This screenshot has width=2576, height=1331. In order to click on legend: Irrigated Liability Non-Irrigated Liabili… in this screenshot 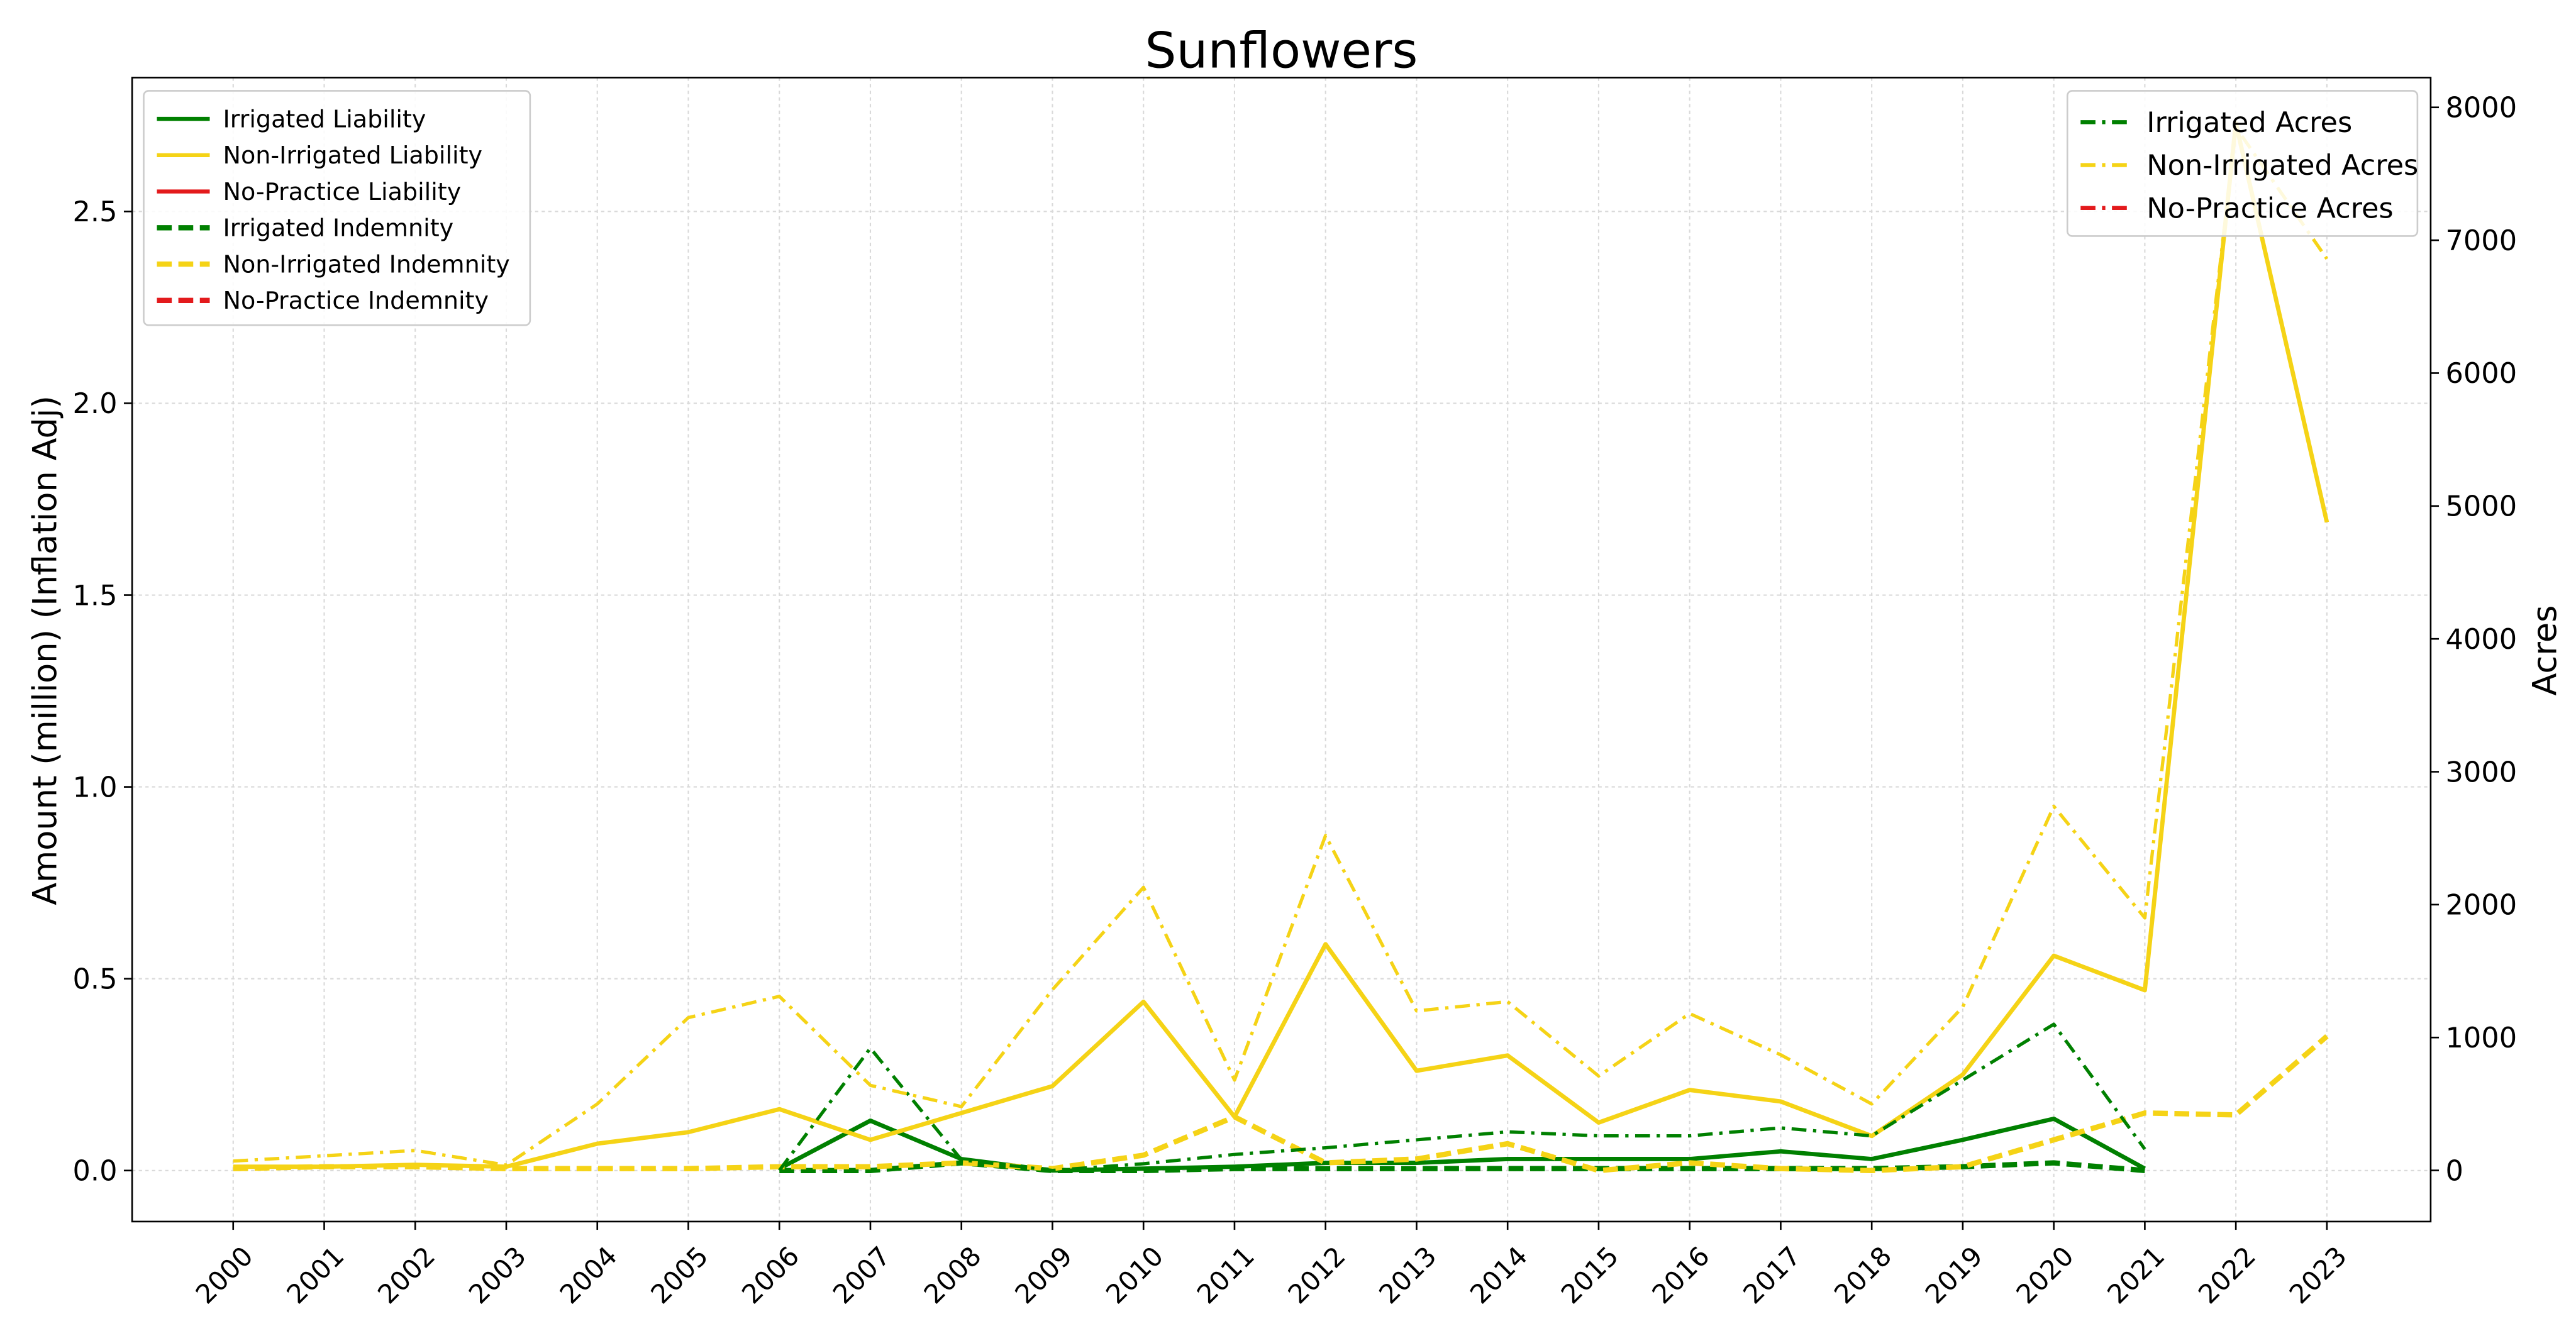, I will do `click(337, 208)`.